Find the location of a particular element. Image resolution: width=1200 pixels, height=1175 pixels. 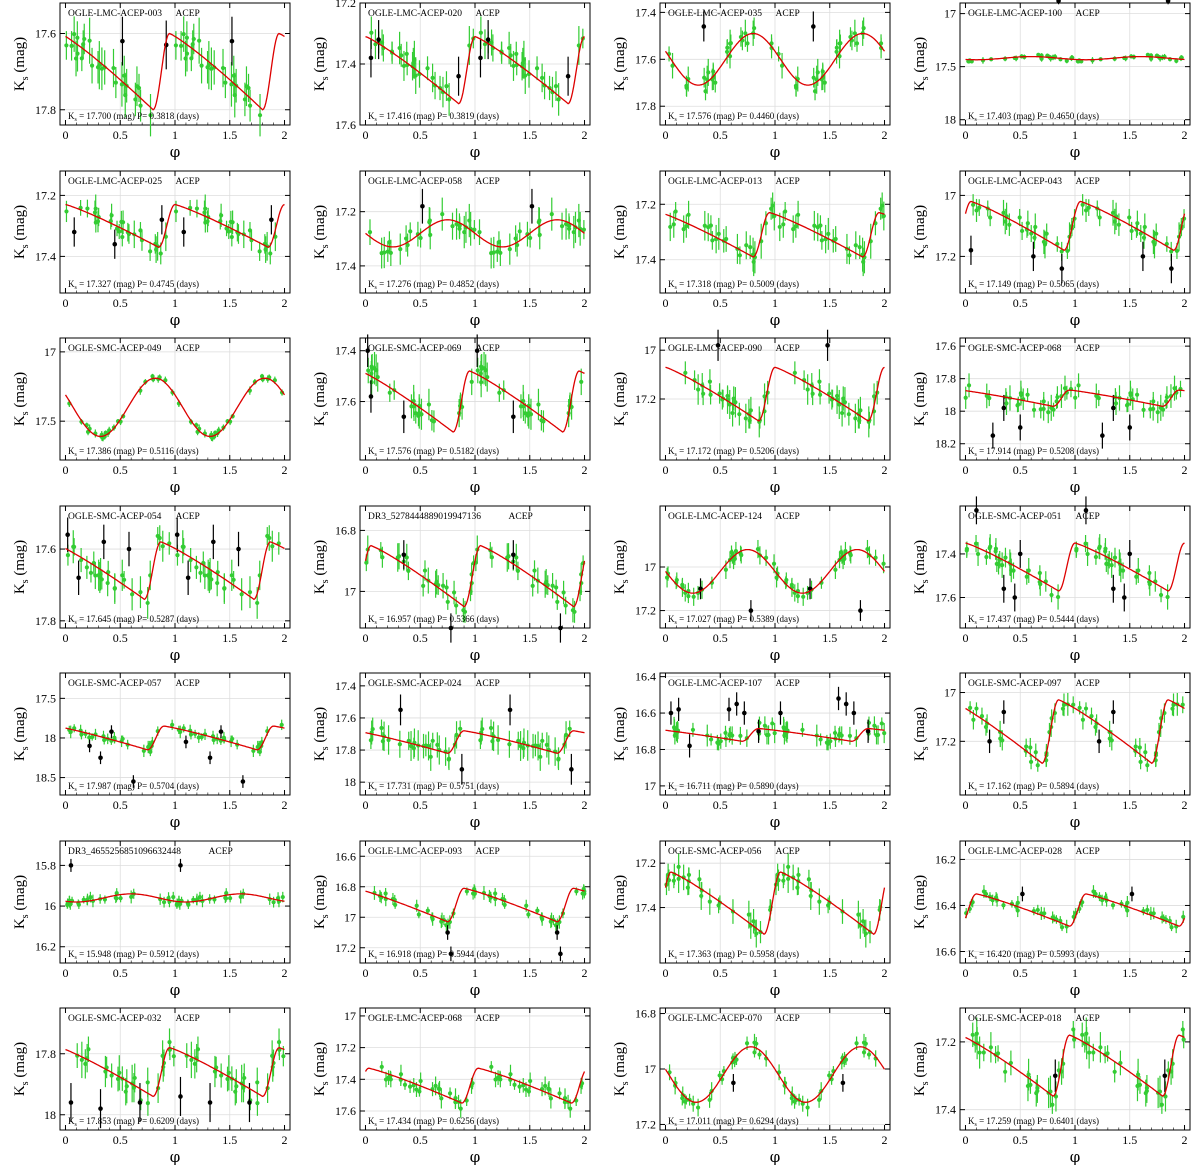

mean-magnitude: 17.914 is located at coordinates (998, 451).